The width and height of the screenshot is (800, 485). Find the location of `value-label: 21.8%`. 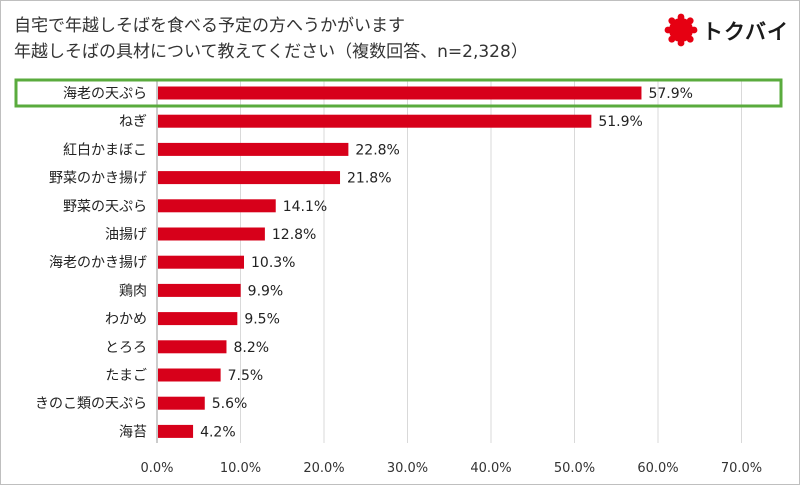

value-label: 21.8% is located at coordinates (369, 179).